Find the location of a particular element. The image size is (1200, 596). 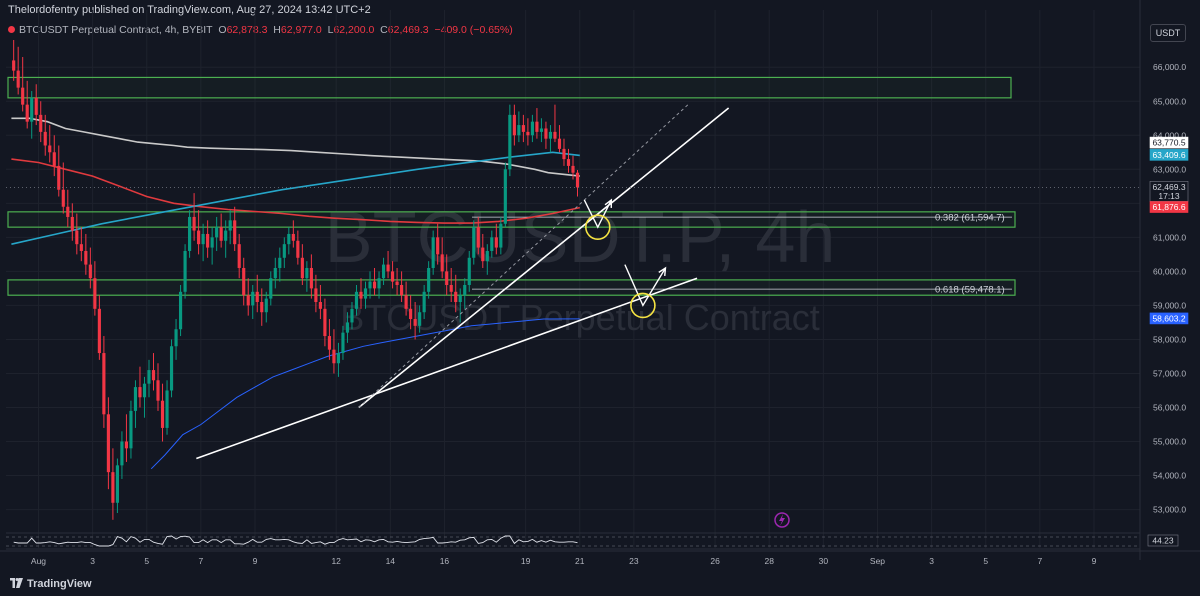

symbol-title: BTCUSDT Perpetual Contract, 4h, BYBIT is located at coordinates (116, 30).